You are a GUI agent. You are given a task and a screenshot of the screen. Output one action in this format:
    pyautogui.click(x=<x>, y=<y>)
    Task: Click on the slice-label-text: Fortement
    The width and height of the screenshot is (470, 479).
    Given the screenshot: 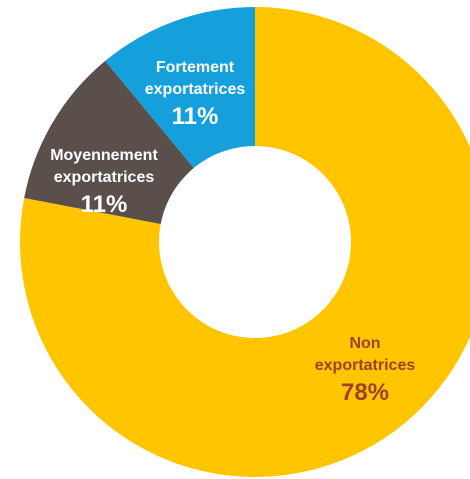 What is the action you would take?
    pyautogui.click(x=195, y=67)
    